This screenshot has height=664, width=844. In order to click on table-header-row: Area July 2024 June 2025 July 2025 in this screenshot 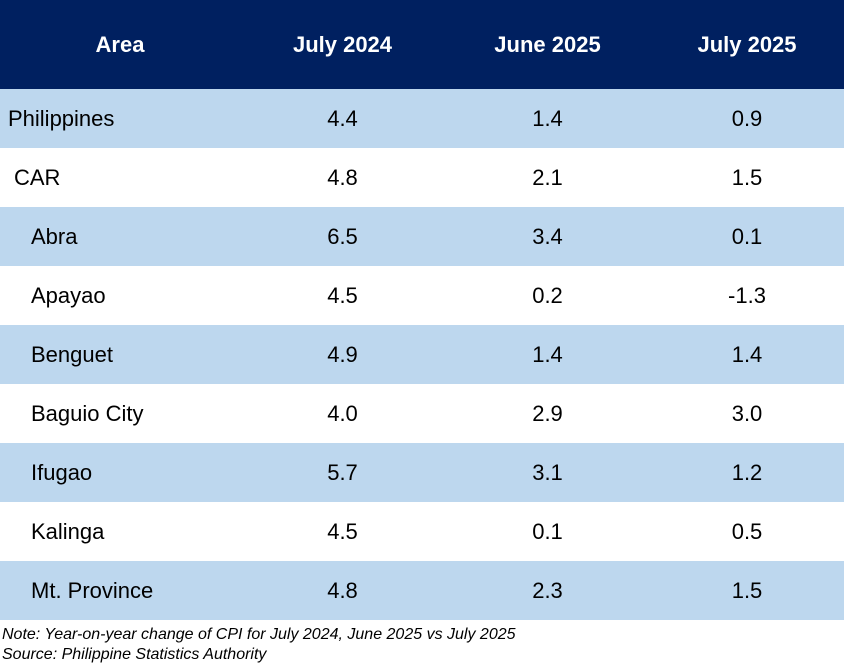, I will do `click(422, 44)`.